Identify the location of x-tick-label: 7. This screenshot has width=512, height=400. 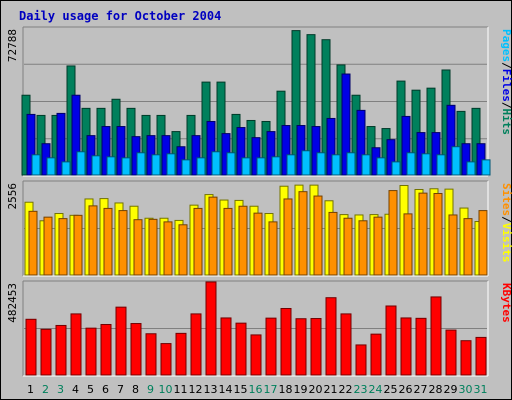
(120, 389).